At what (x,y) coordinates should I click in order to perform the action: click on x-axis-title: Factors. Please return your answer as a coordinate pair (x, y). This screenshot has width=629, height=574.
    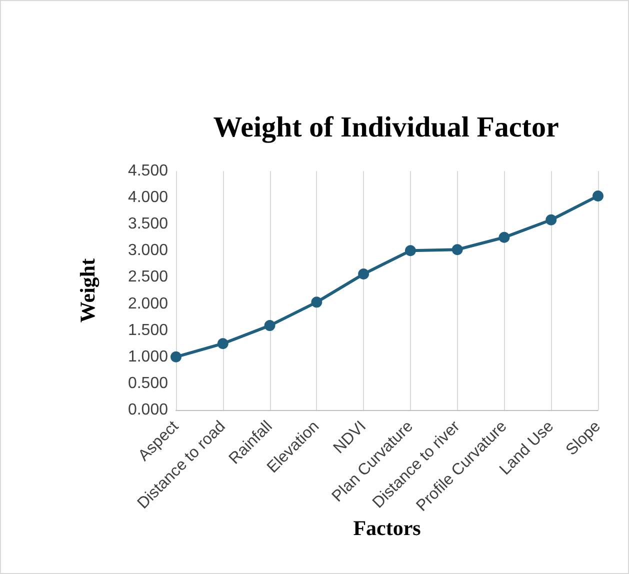
    Looking at the image, I should click on (387, 528).